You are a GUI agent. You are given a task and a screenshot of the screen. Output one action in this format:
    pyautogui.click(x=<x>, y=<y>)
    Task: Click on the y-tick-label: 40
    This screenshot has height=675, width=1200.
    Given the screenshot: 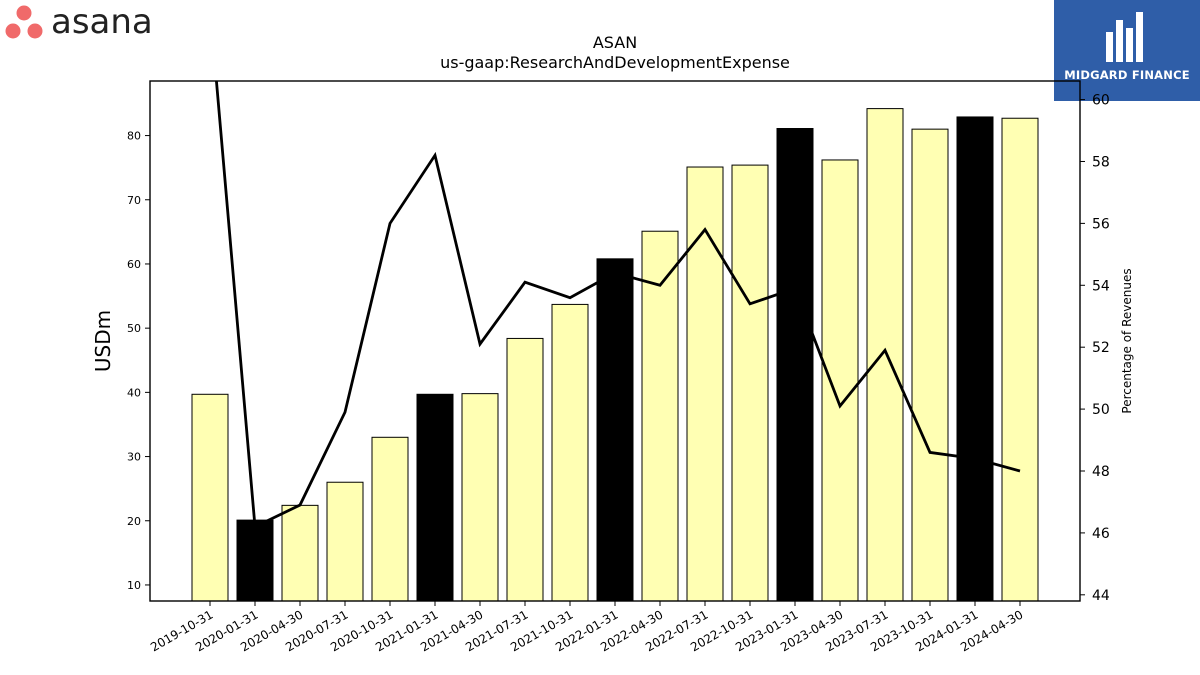 What is the action you would take?
    pyautogui.click(x=134, y=392)
    